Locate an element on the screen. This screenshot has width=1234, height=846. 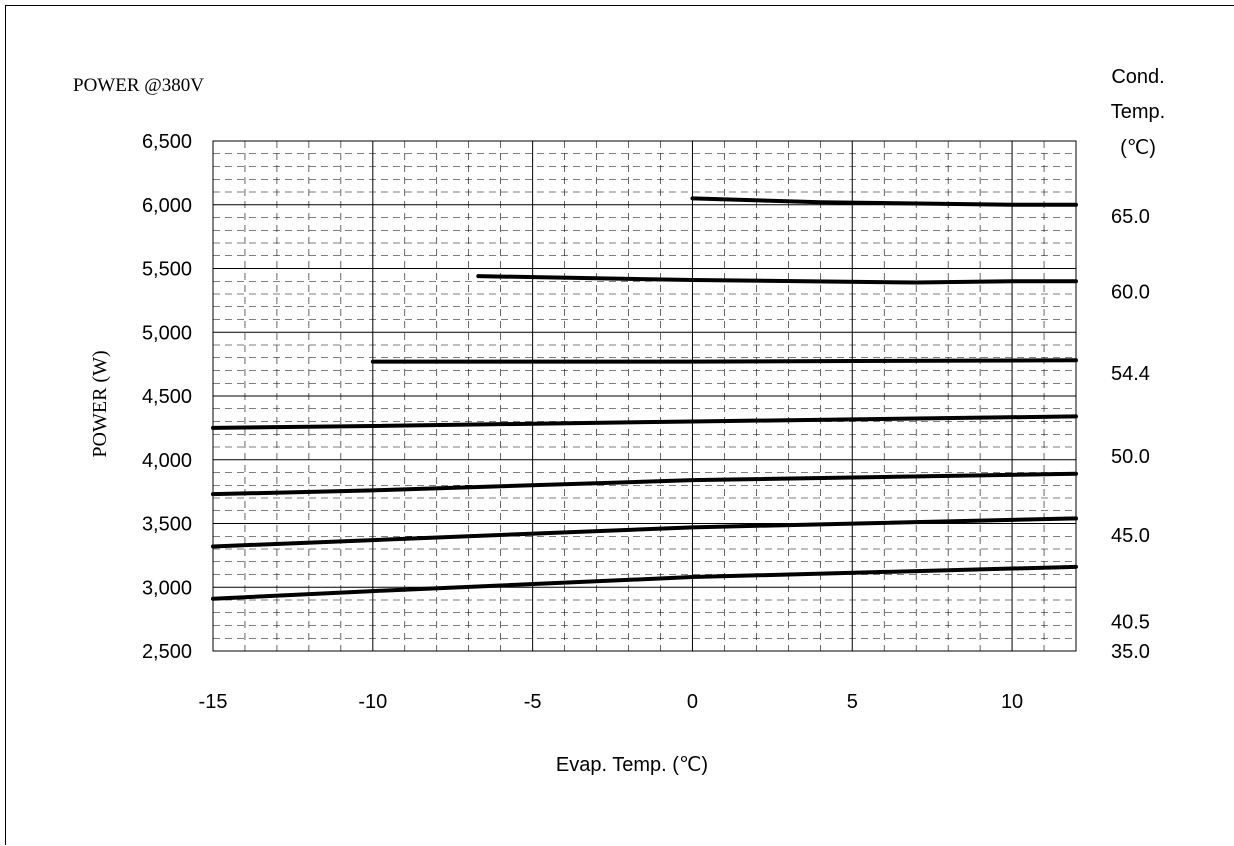
cond-temp-label: 60.0 is located at coordinates (1130, 292).